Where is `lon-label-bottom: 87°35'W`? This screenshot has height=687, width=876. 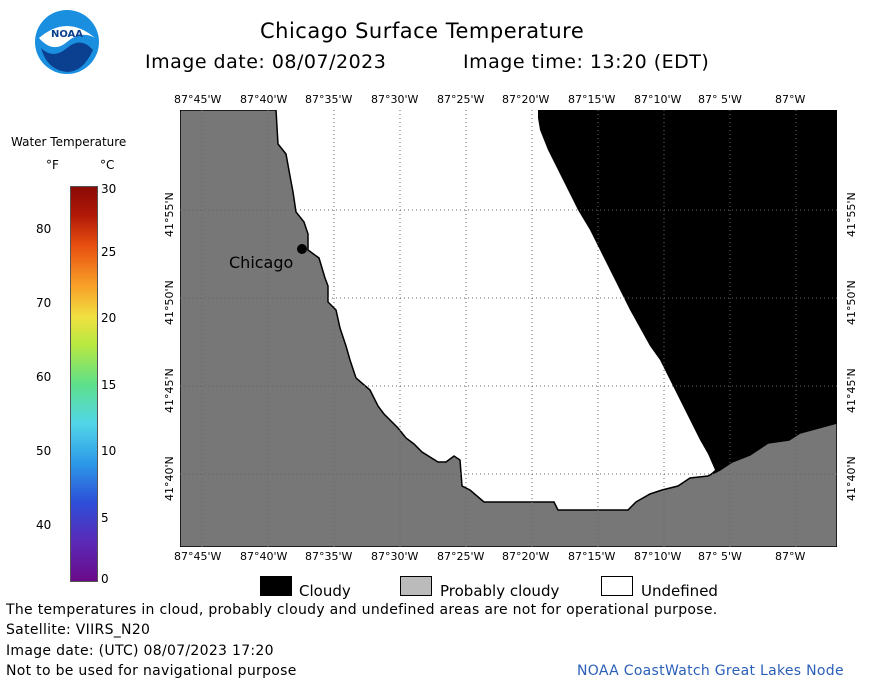 lon-label-bottom: 87°35'W is located at coordinates (329, 556).